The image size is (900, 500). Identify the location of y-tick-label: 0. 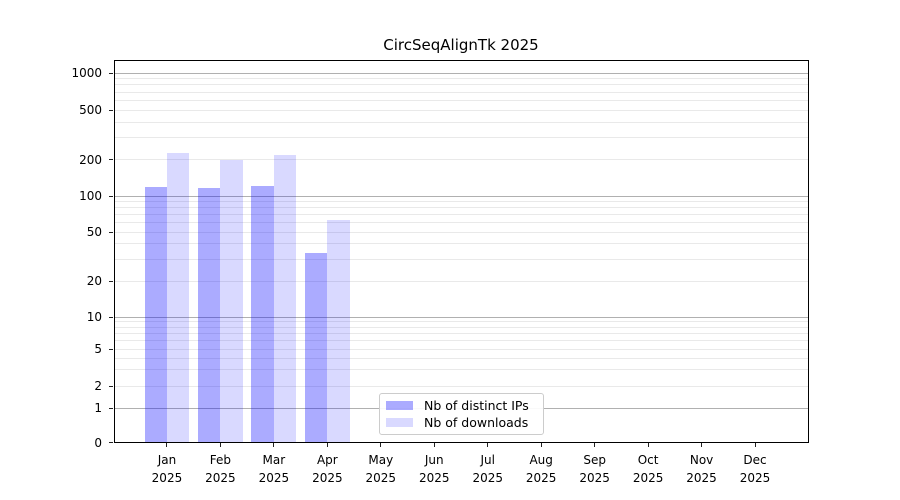
(98, 442).